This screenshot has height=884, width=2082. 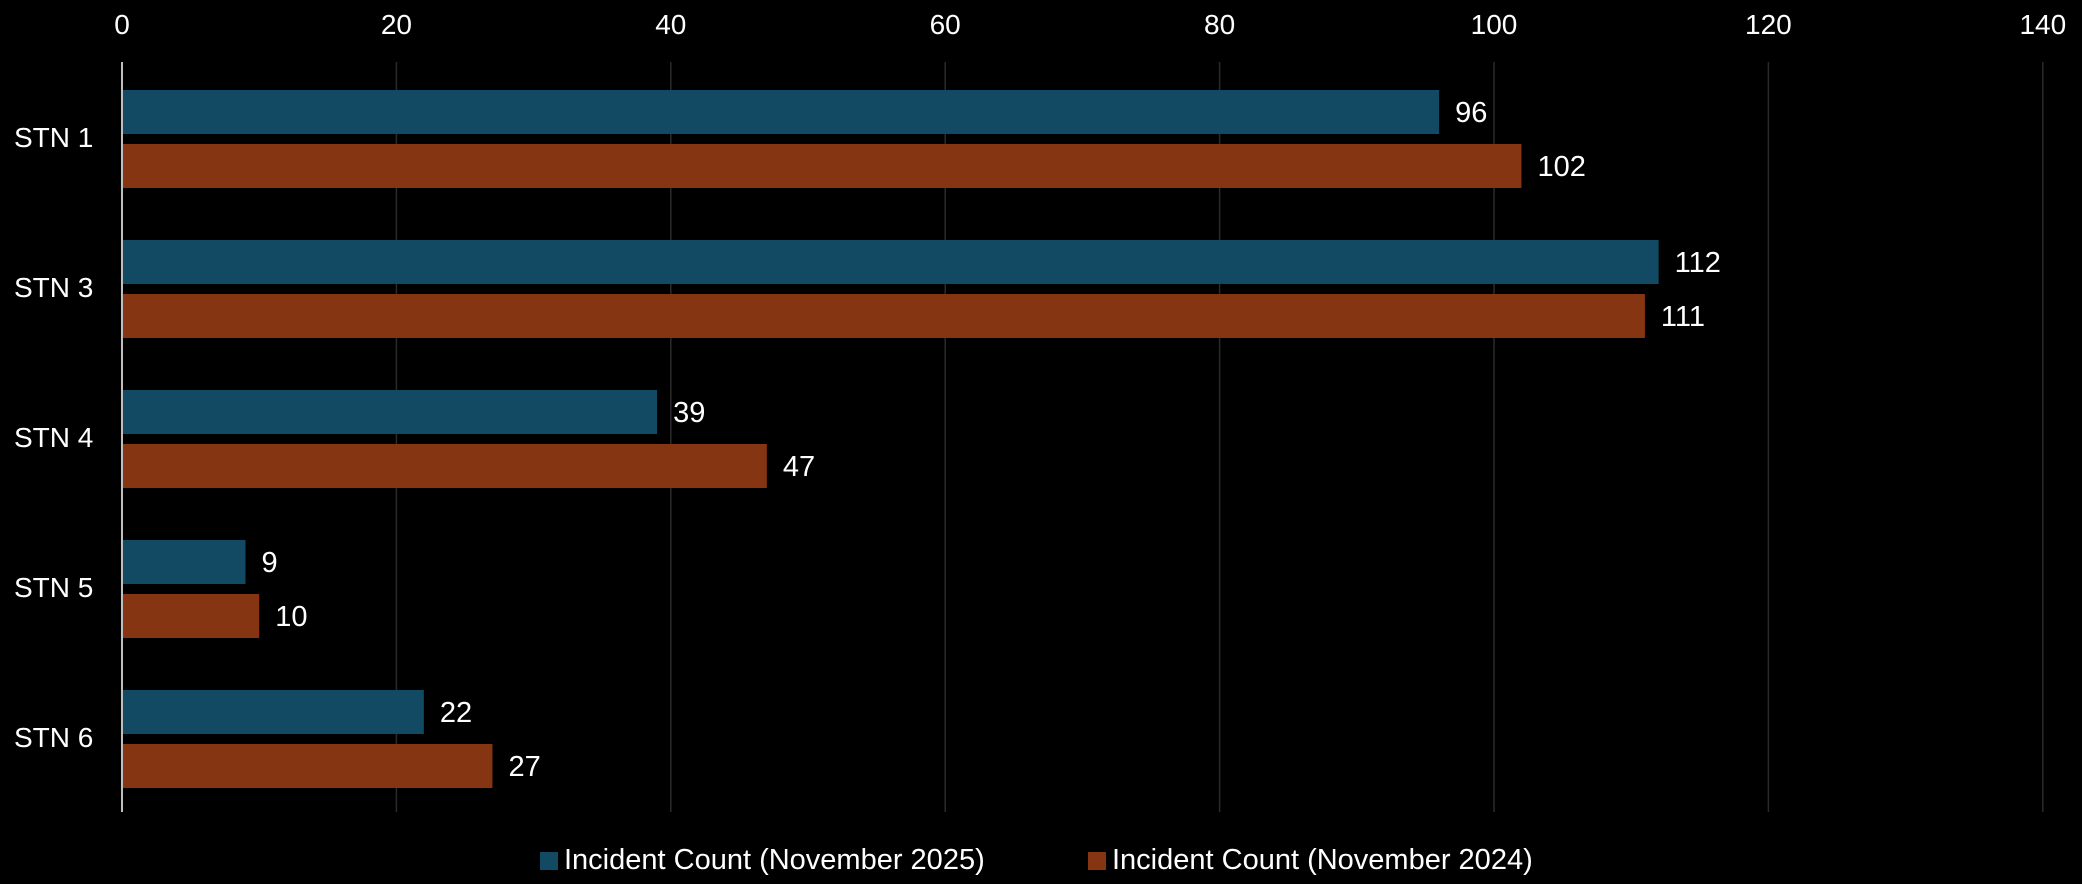 What do you see at coordinates (53, 287) in the screenshot?
I see `category-label: STN 3` at bounding box center [53, 287].